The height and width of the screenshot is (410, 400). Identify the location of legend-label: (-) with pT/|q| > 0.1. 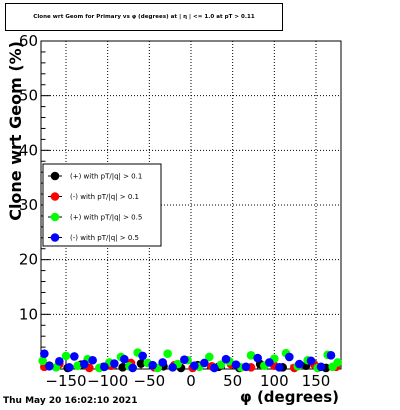
(104, 197).